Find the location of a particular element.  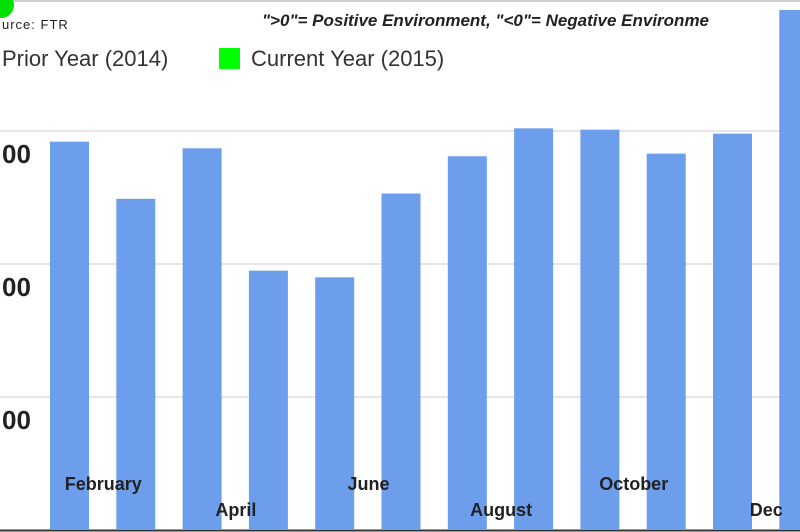

legend-current-year: Current Year (2015) is located at coordinates (348, 58).